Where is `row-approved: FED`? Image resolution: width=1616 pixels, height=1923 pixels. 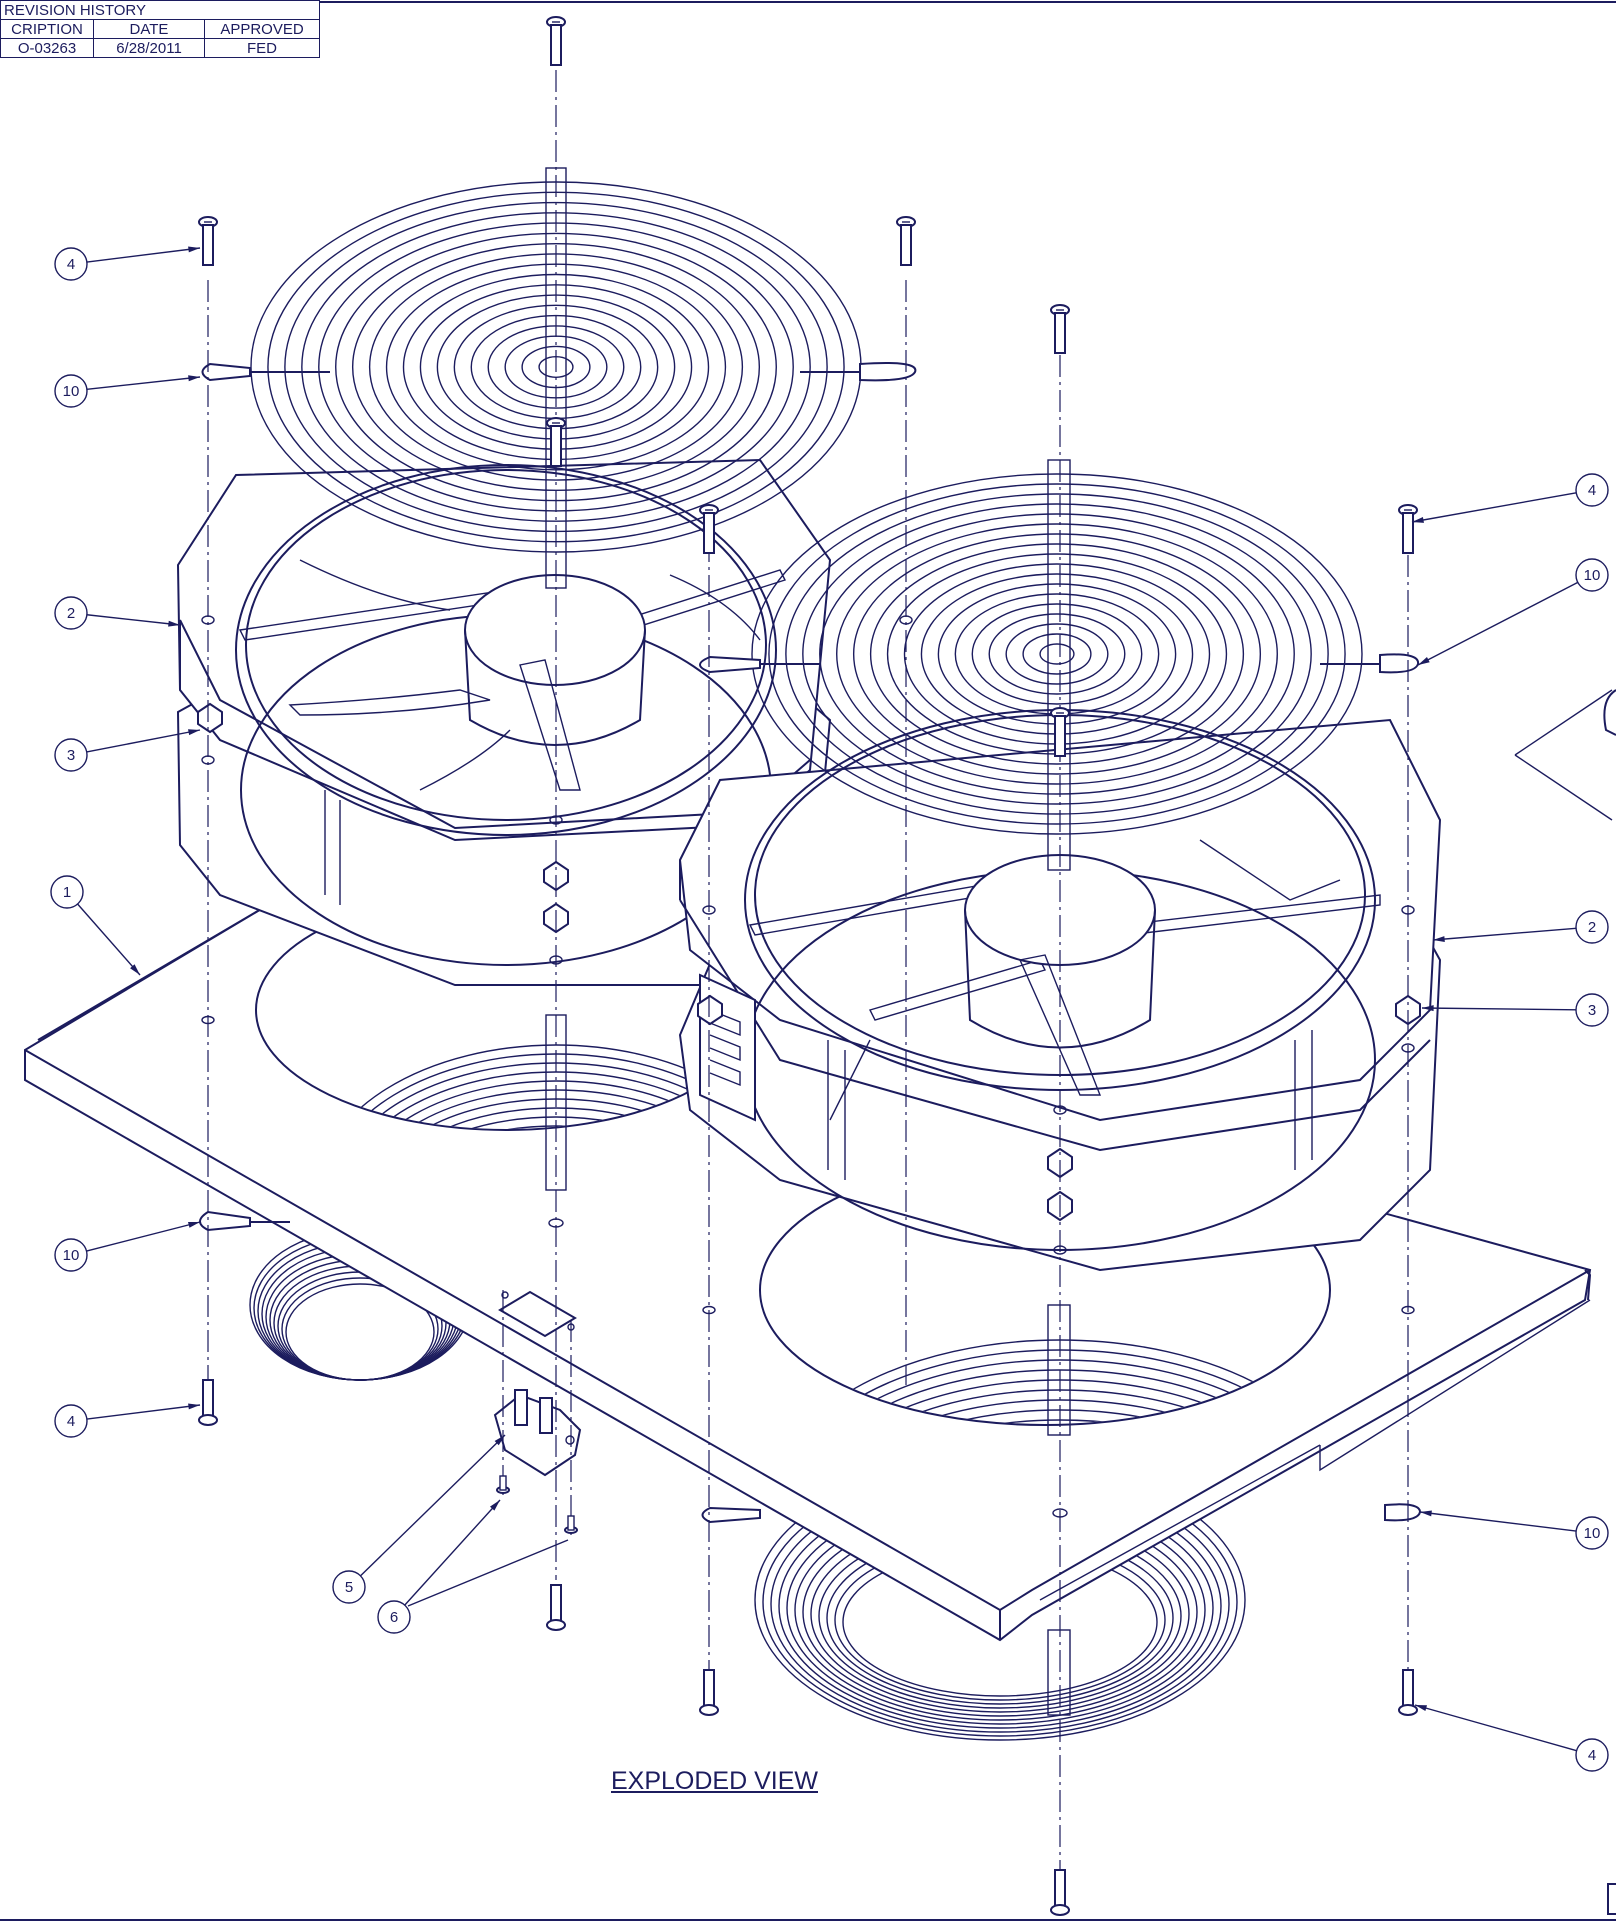 row-approved: FED is located at coordinates (262, 48).